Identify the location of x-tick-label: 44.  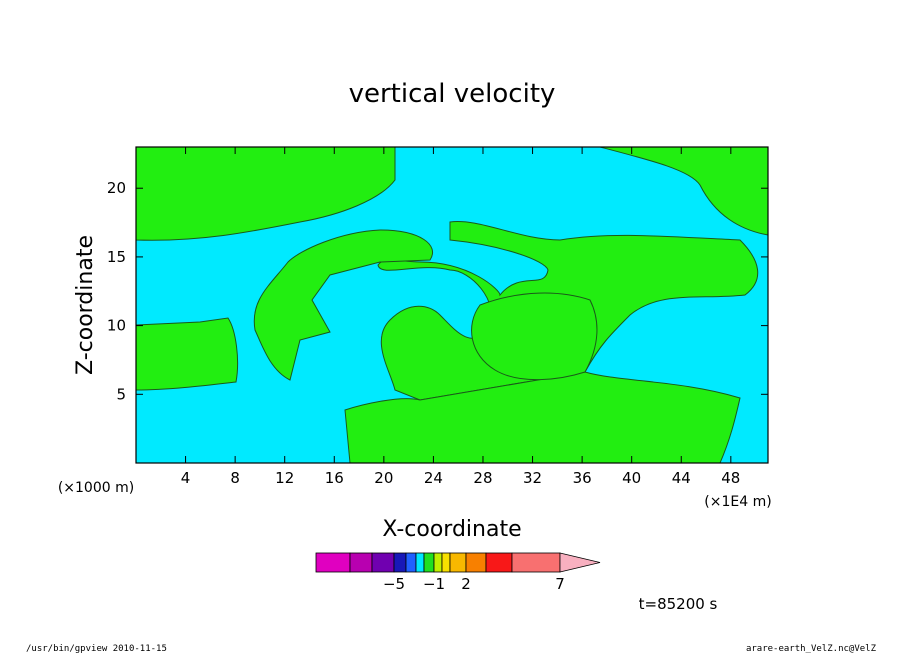
(681, 478).